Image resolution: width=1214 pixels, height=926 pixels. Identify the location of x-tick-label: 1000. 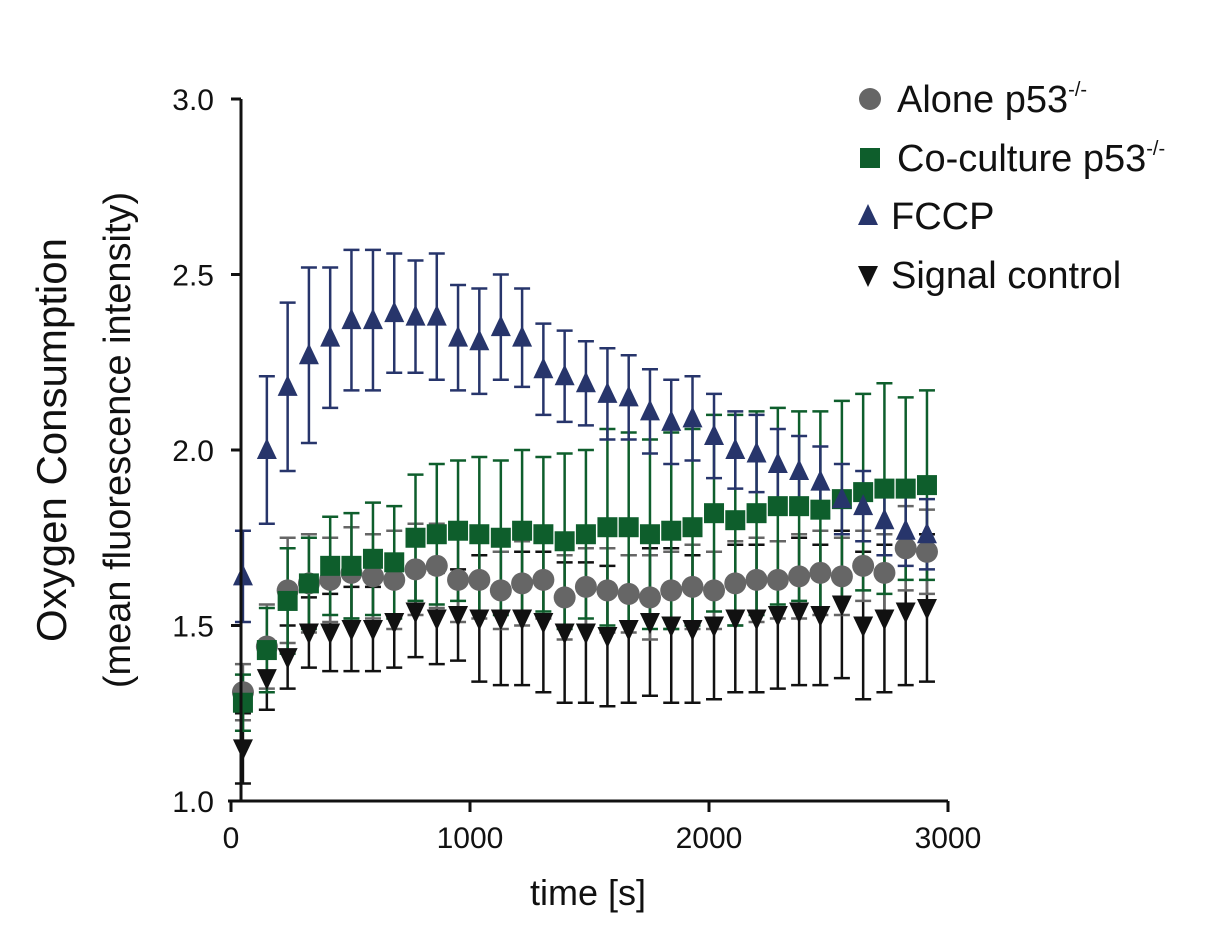
(470, 838).